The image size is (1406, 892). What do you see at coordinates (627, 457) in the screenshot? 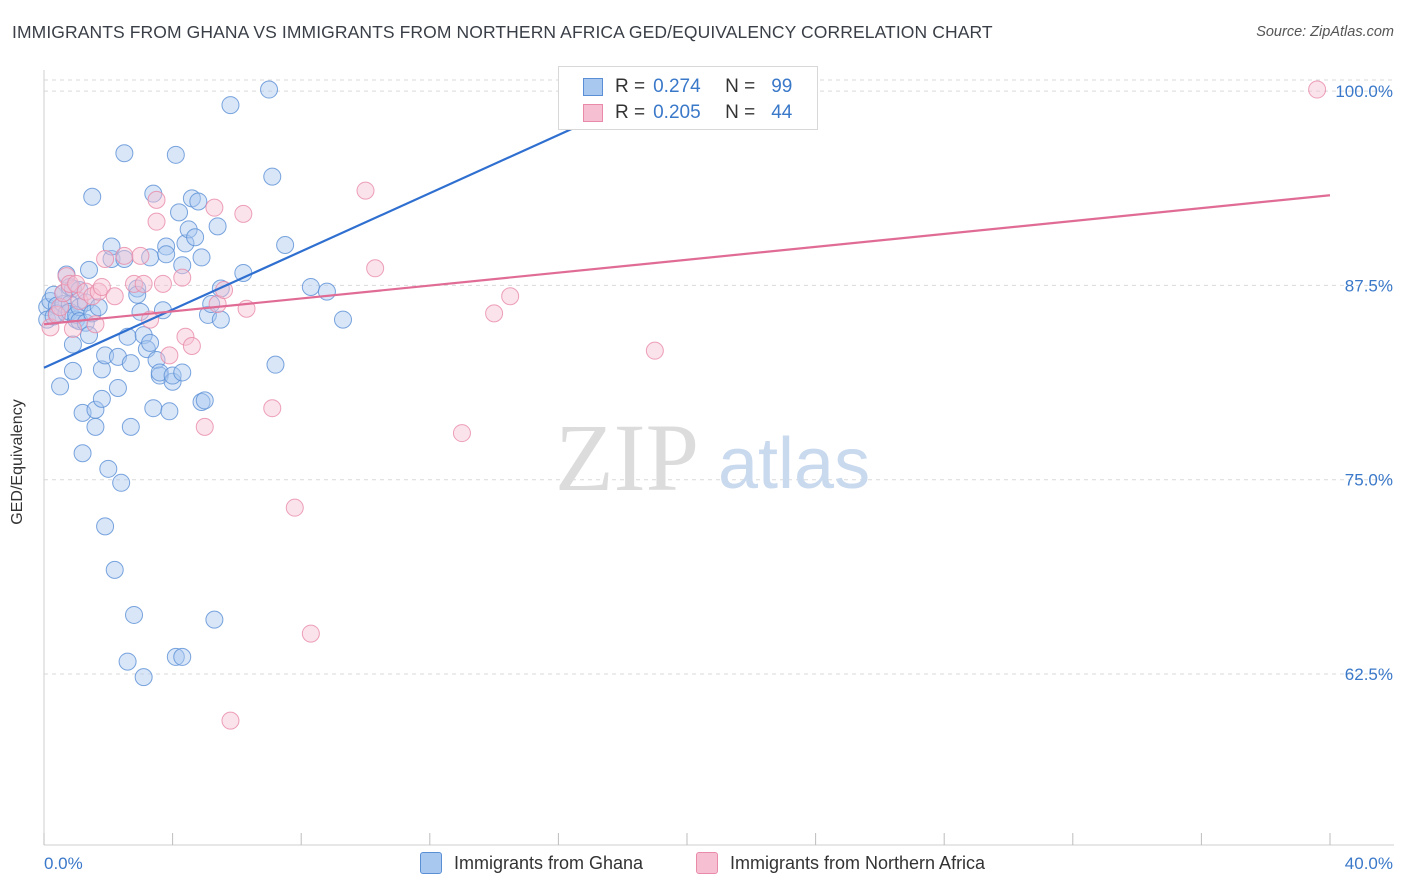
I see `watermark-zip: ZIP` at bounding box center [627, 457].